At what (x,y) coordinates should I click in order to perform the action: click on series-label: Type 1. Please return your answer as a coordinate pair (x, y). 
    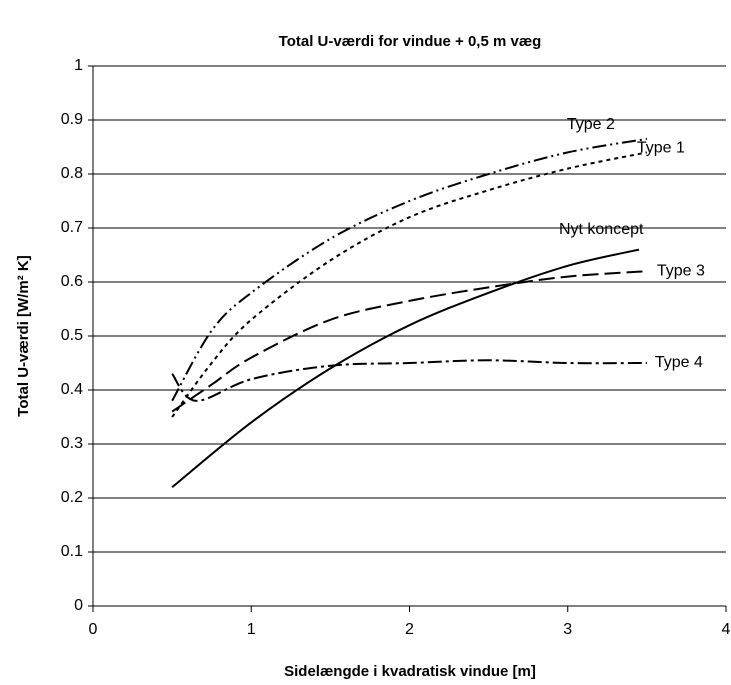
    Looking at the image, I should click on (661, 148).